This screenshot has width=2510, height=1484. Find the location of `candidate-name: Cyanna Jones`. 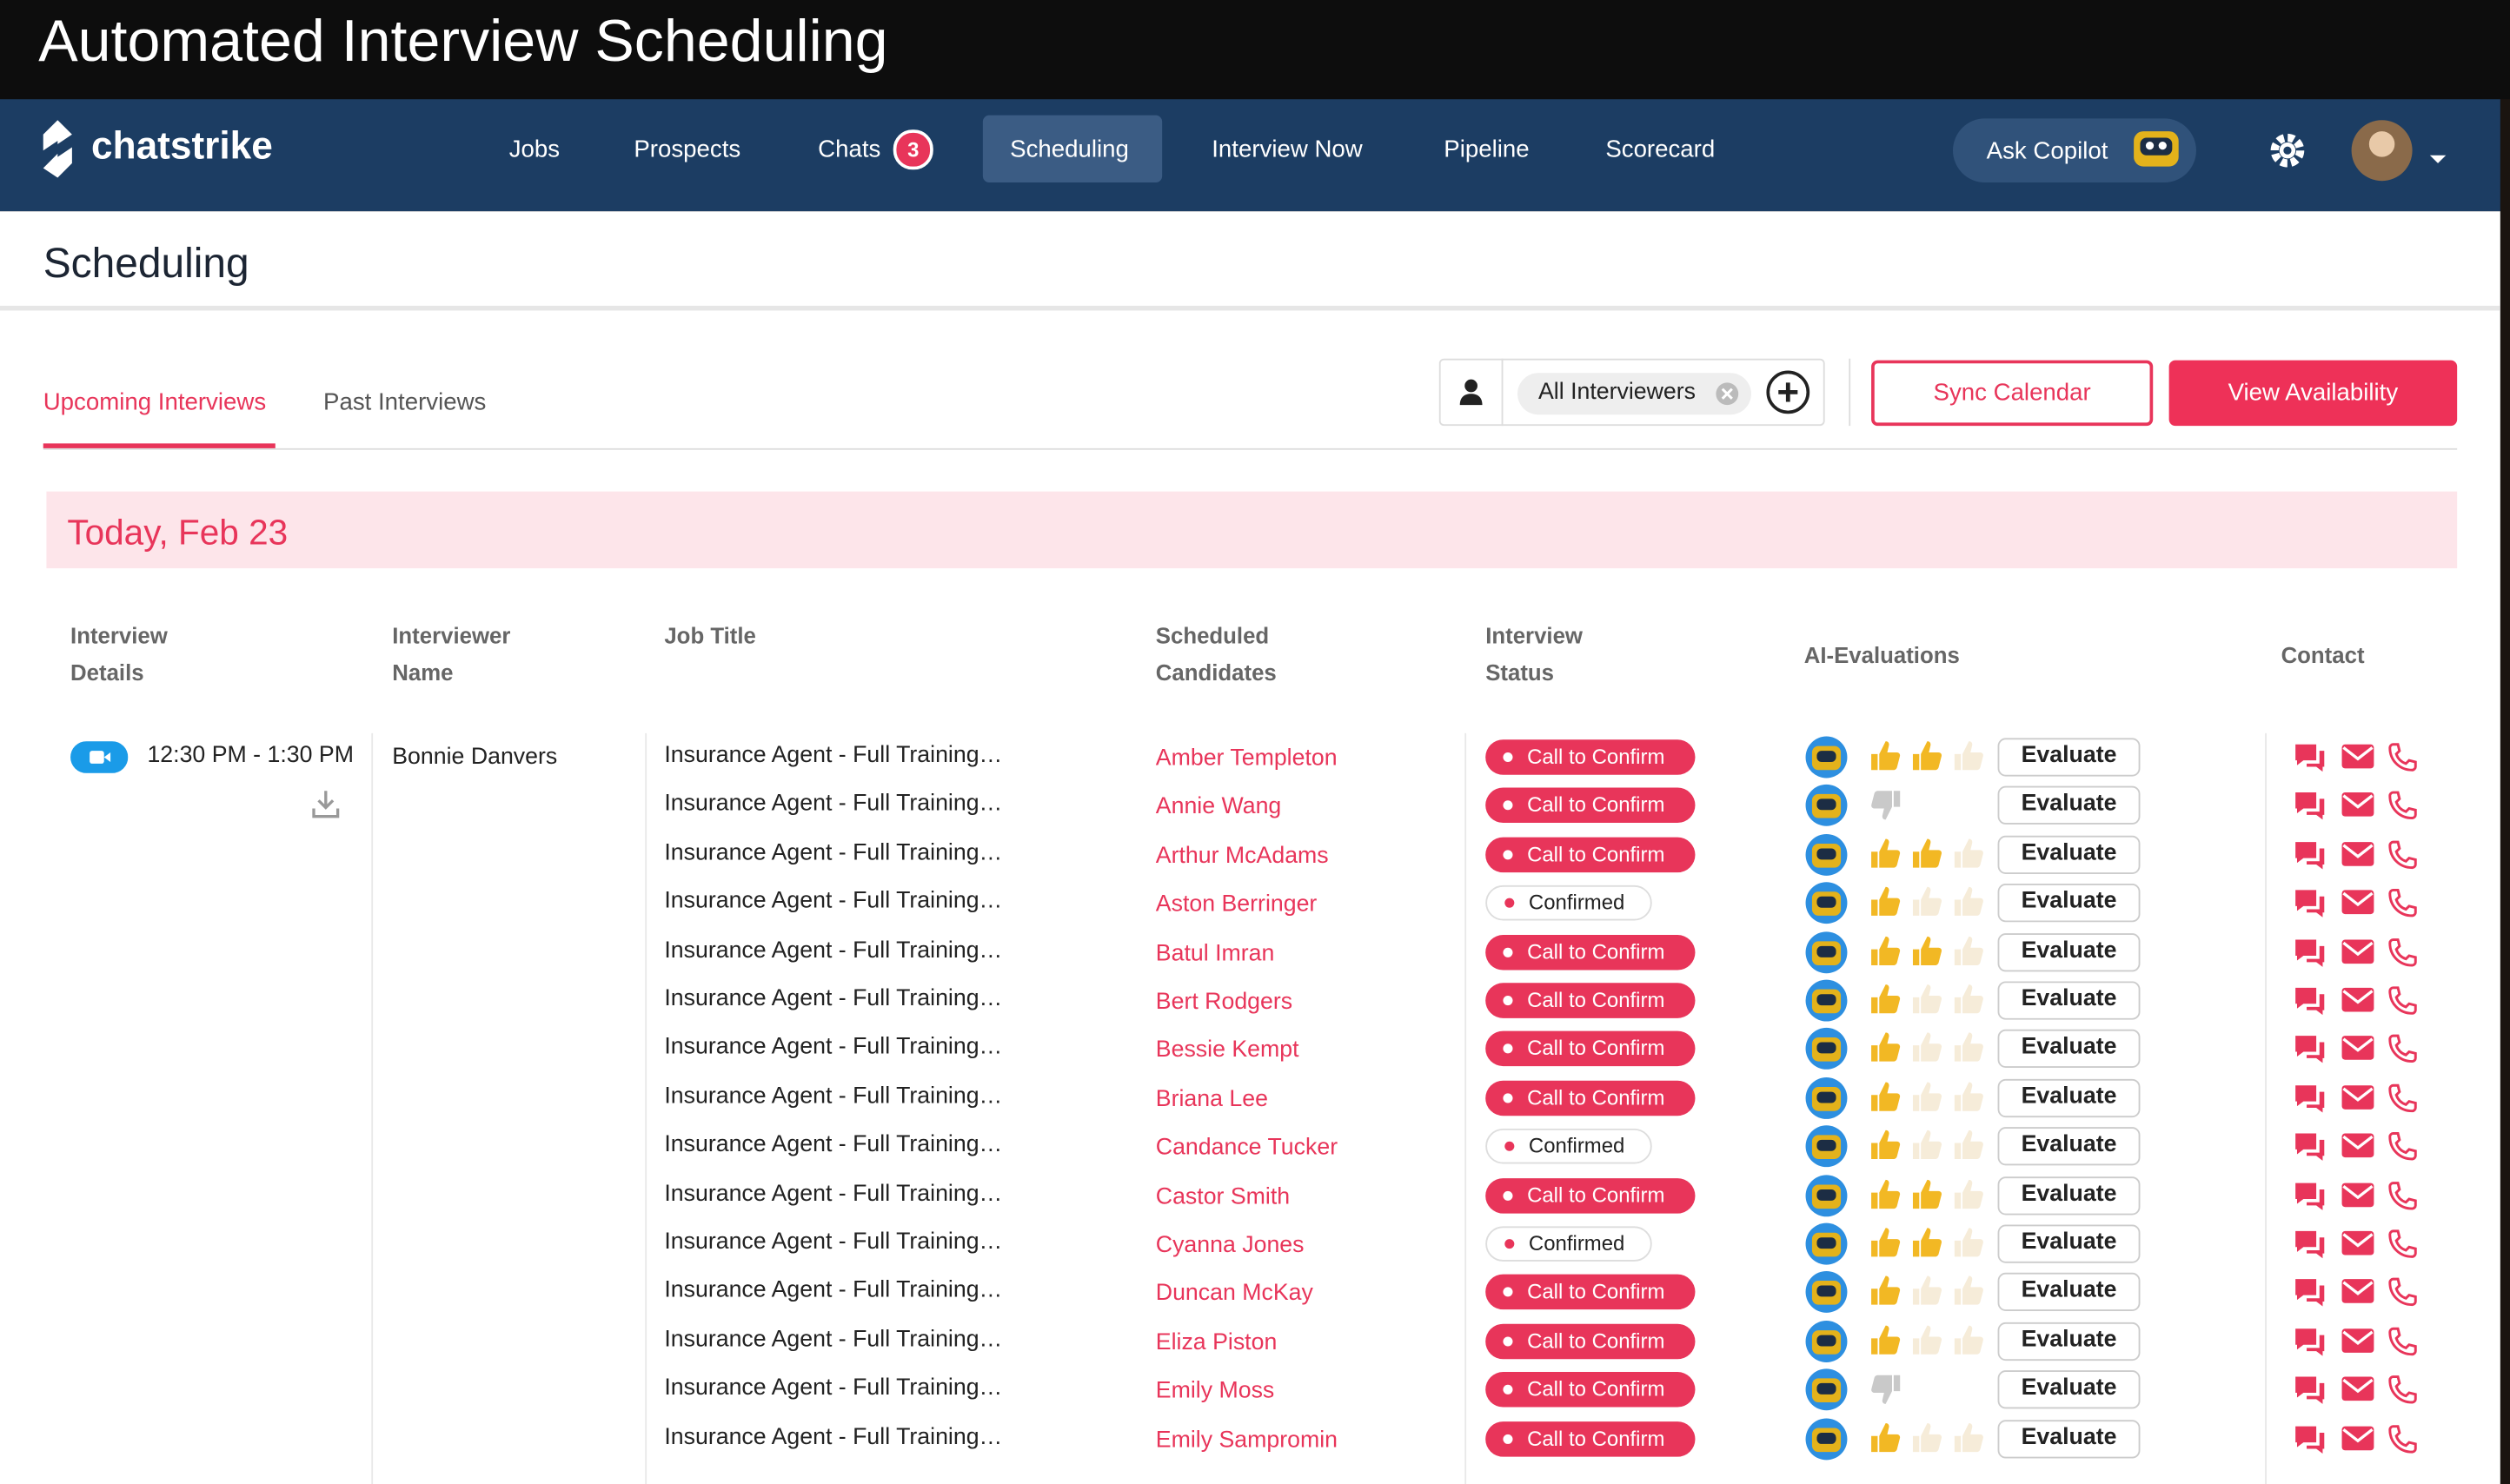

candidate-name: Cyanna Jones is located at coordinates (1230, 1245).